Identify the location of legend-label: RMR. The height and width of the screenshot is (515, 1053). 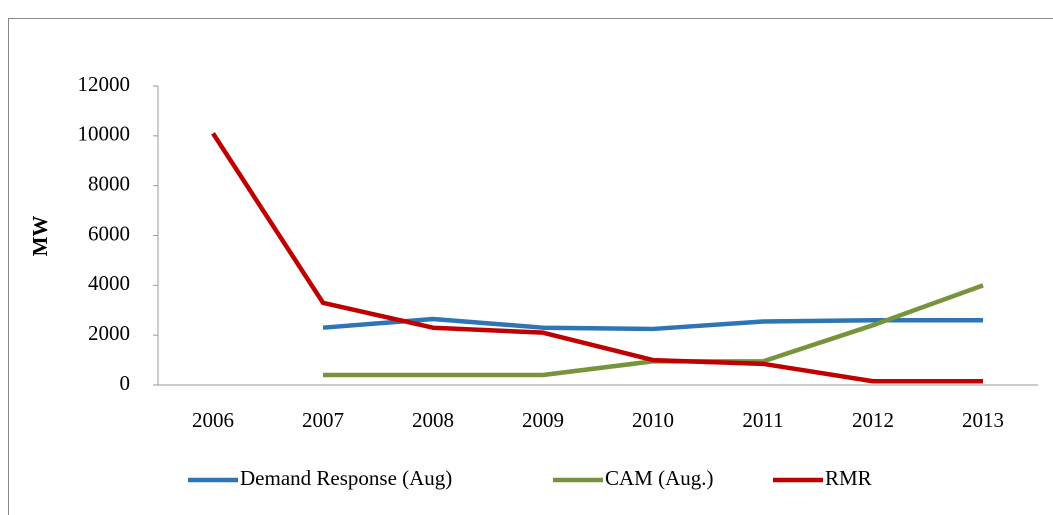
(848, 478).